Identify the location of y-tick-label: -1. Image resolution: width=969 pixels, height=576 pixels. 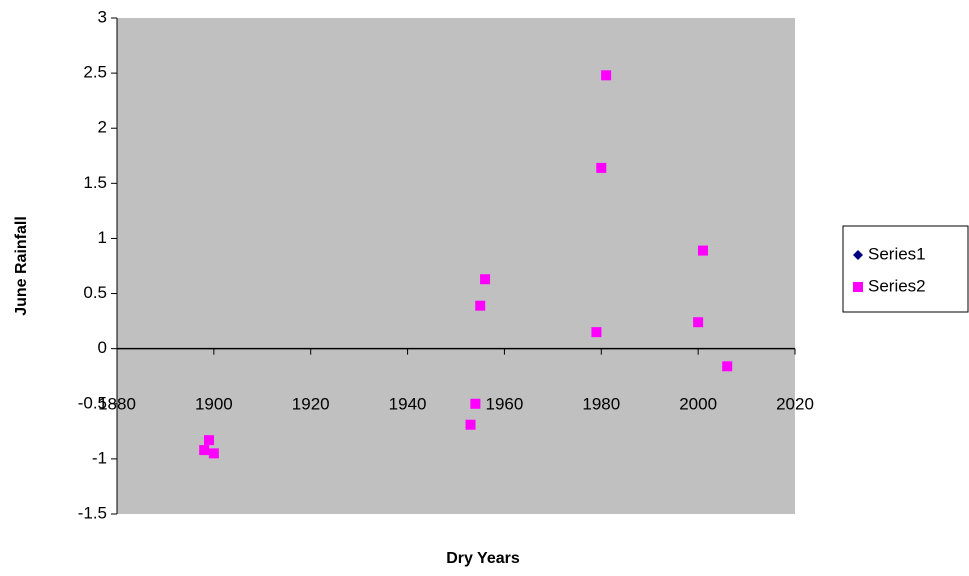
(99, 457).